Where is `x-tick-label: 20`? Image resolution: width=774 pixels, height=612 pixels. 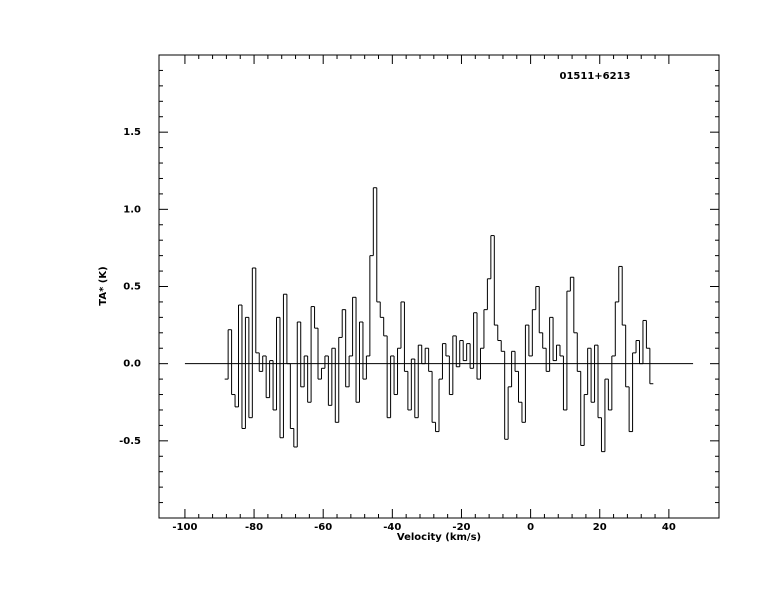
x-tick-label: 20 is located at coordinates (600, 527).